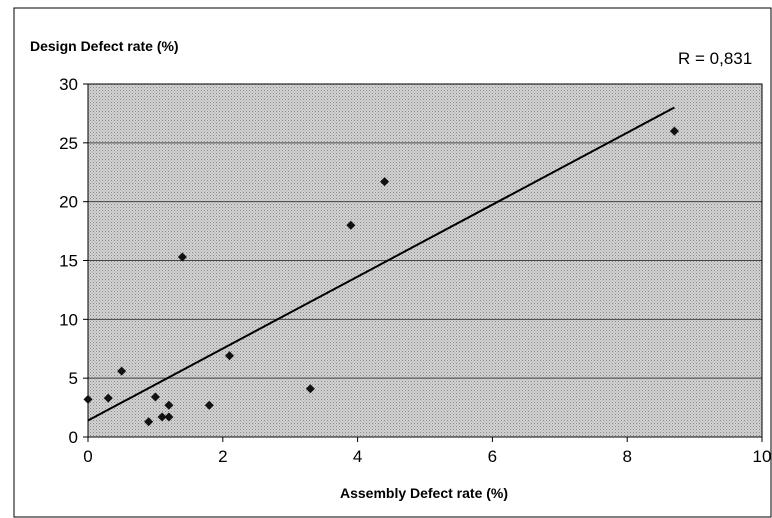 Image resolution: width=772 pixels, height=518 pixels. I want to click on y-tick-label: 10, so click(68, 319).